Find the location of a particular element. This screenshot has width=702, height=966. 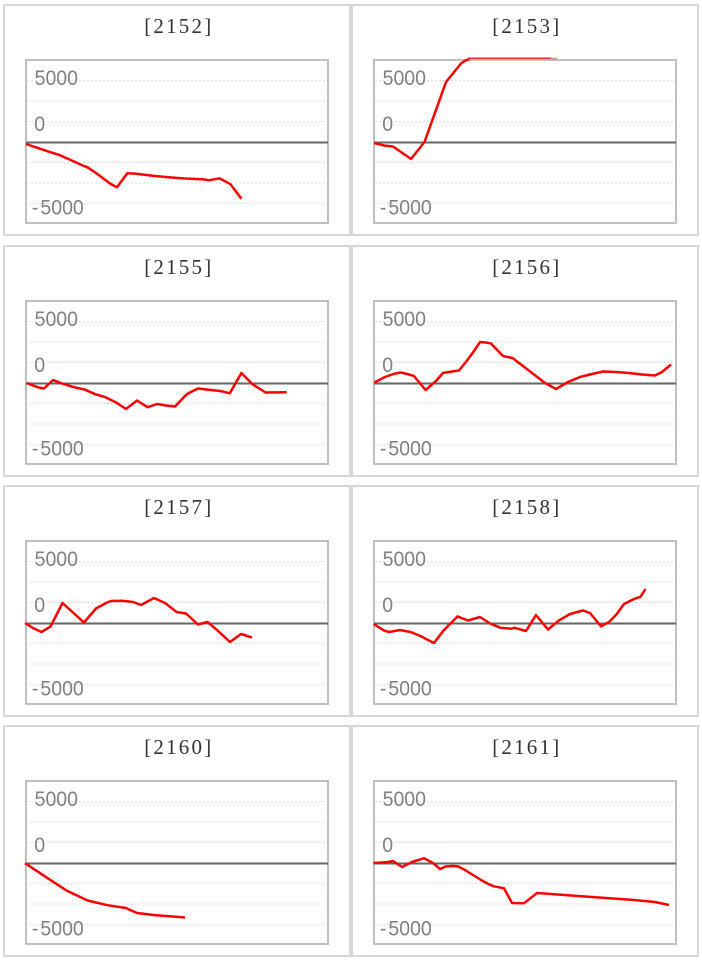

svg-text: [2157] is located at coordinates (178, 507).